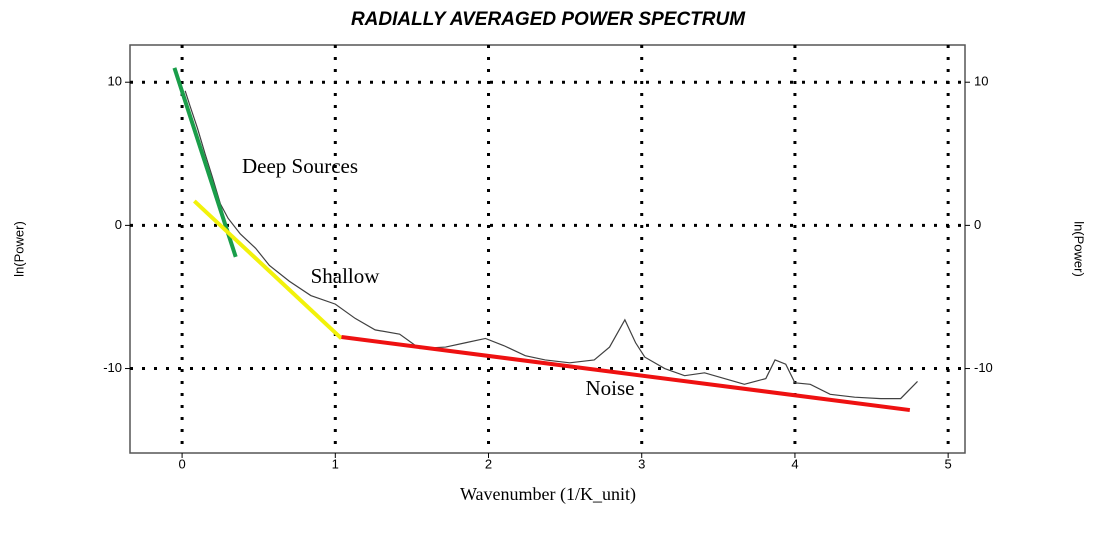  Describe the element at coordinates (548, 19) in the screenshot. I see `chart-title: RADIALLY AVERAGED POWER SPECTRUM` at that location.